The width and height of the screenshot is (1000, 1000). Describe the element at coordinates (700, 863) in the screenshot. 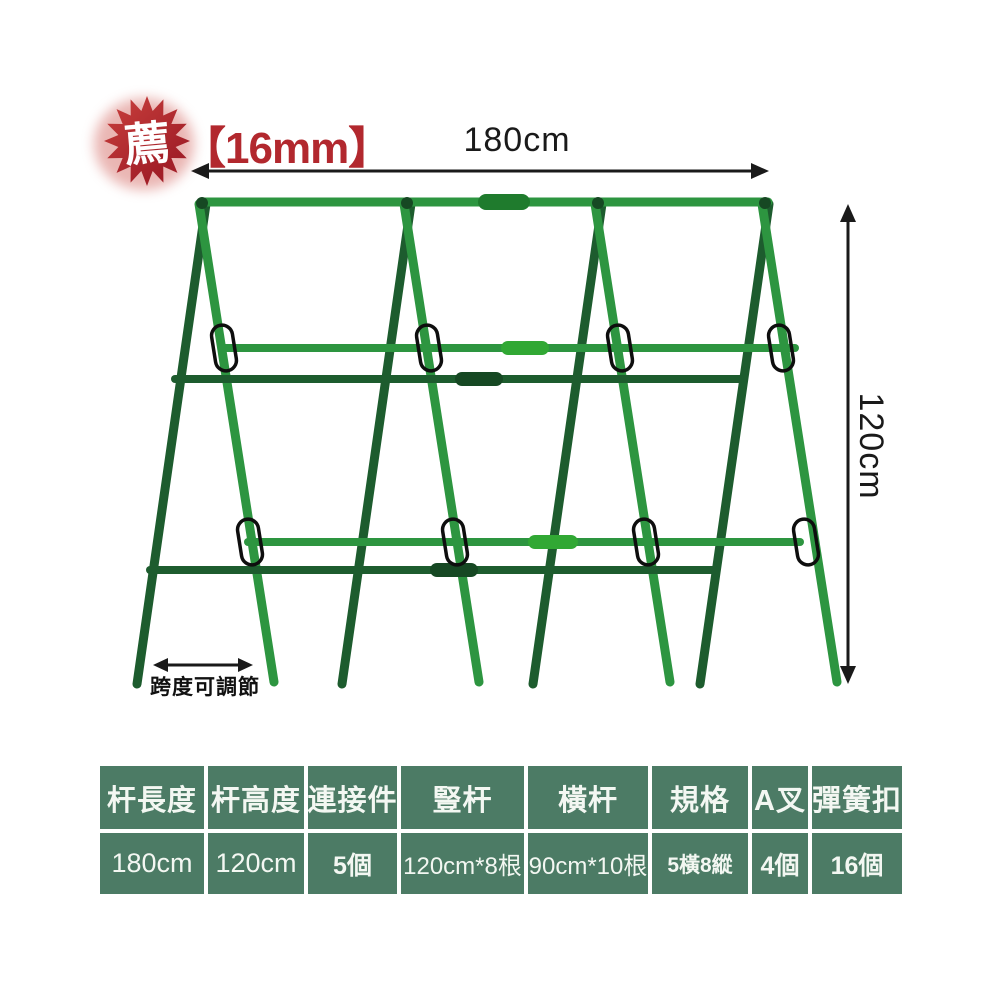

I see `spec-value-spec: 5橫8縱` at that location.